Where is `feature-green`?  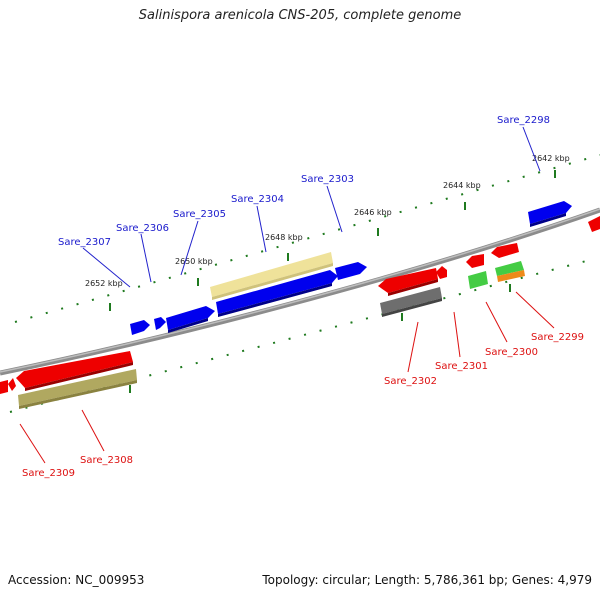
feature-green is located at coordinates (478, 280).